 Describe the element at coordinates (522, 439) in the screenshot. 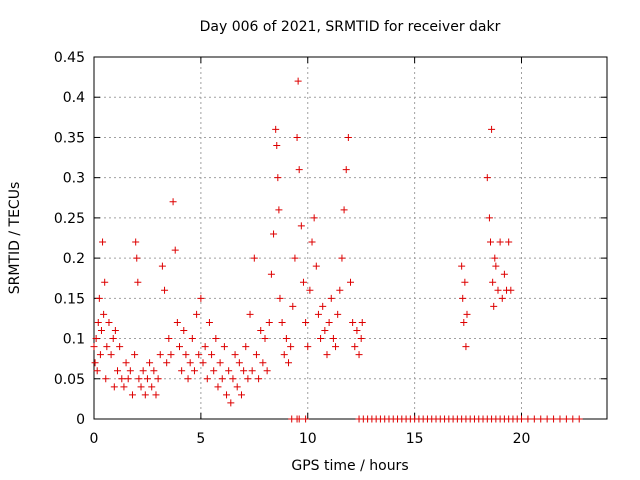

I see `x-tick-label: 20` at that location.